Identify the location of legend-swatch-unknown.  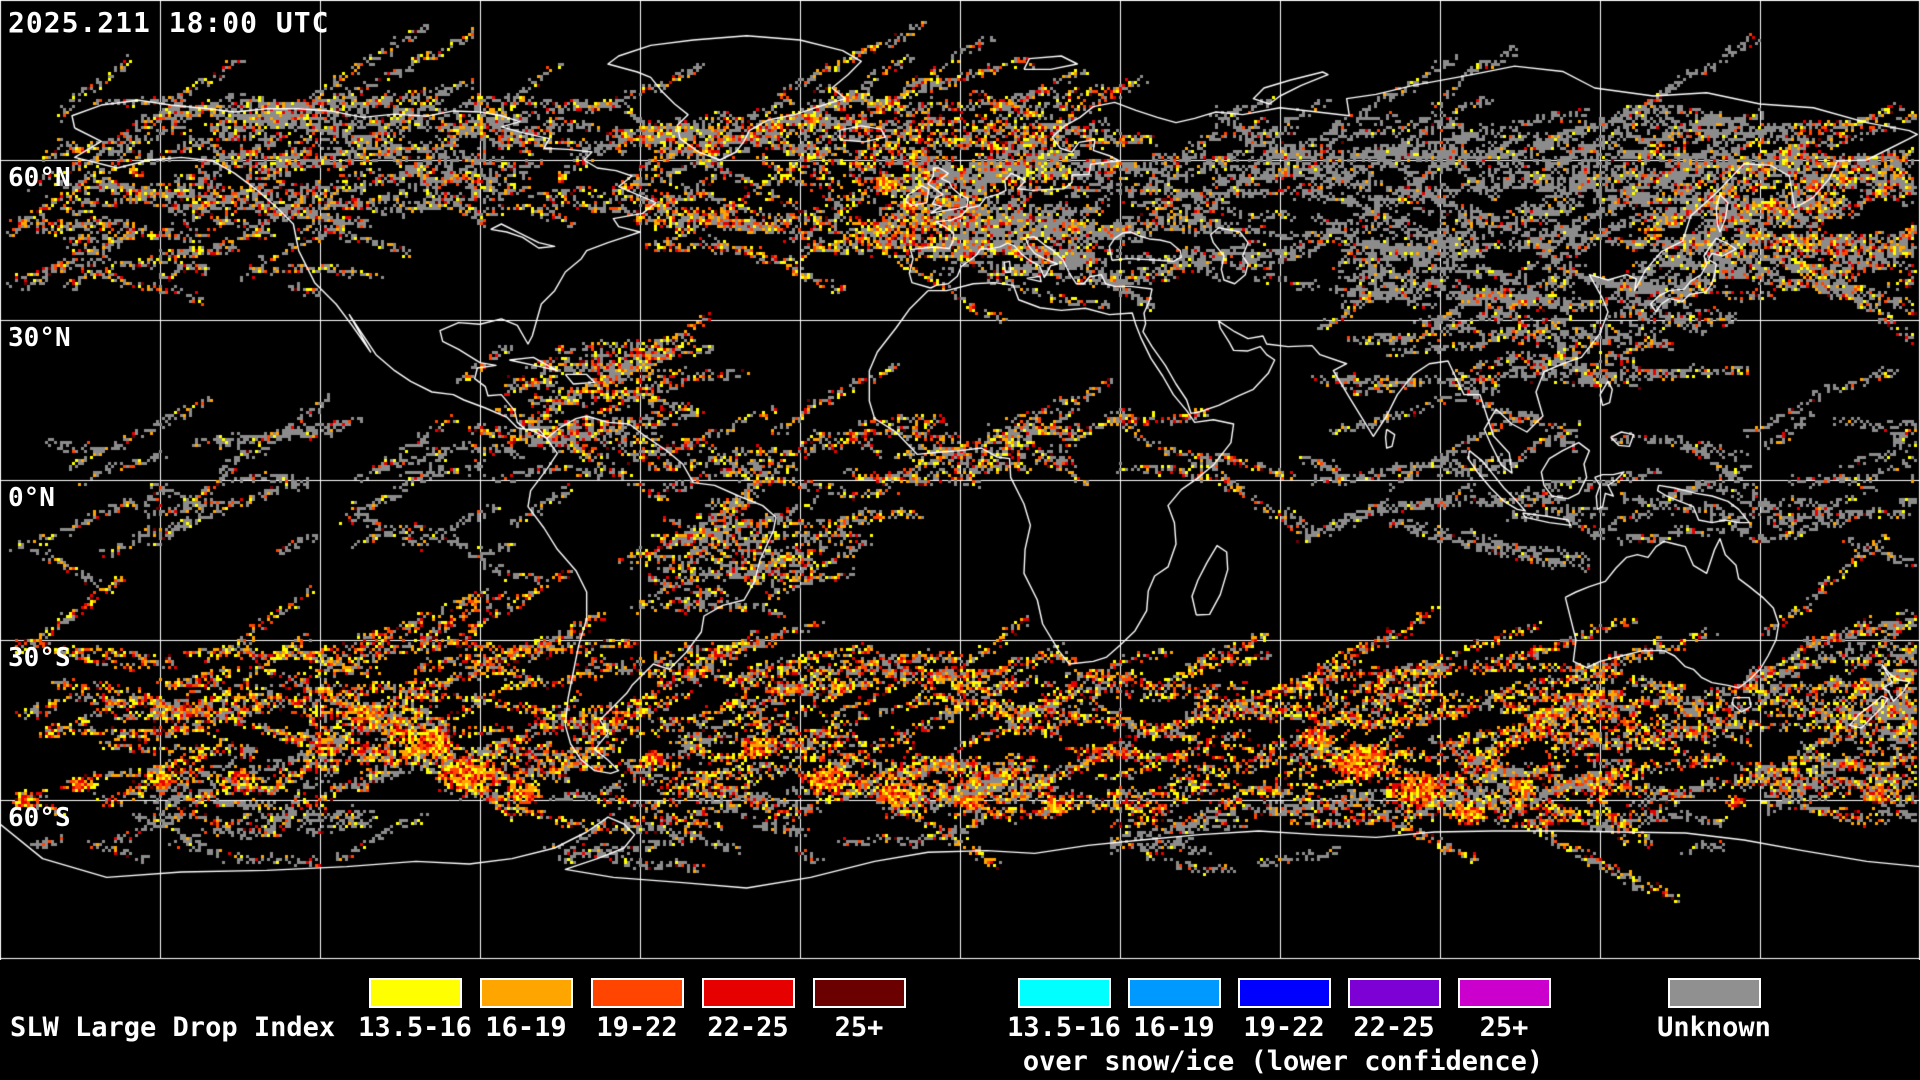
(1714, 993).